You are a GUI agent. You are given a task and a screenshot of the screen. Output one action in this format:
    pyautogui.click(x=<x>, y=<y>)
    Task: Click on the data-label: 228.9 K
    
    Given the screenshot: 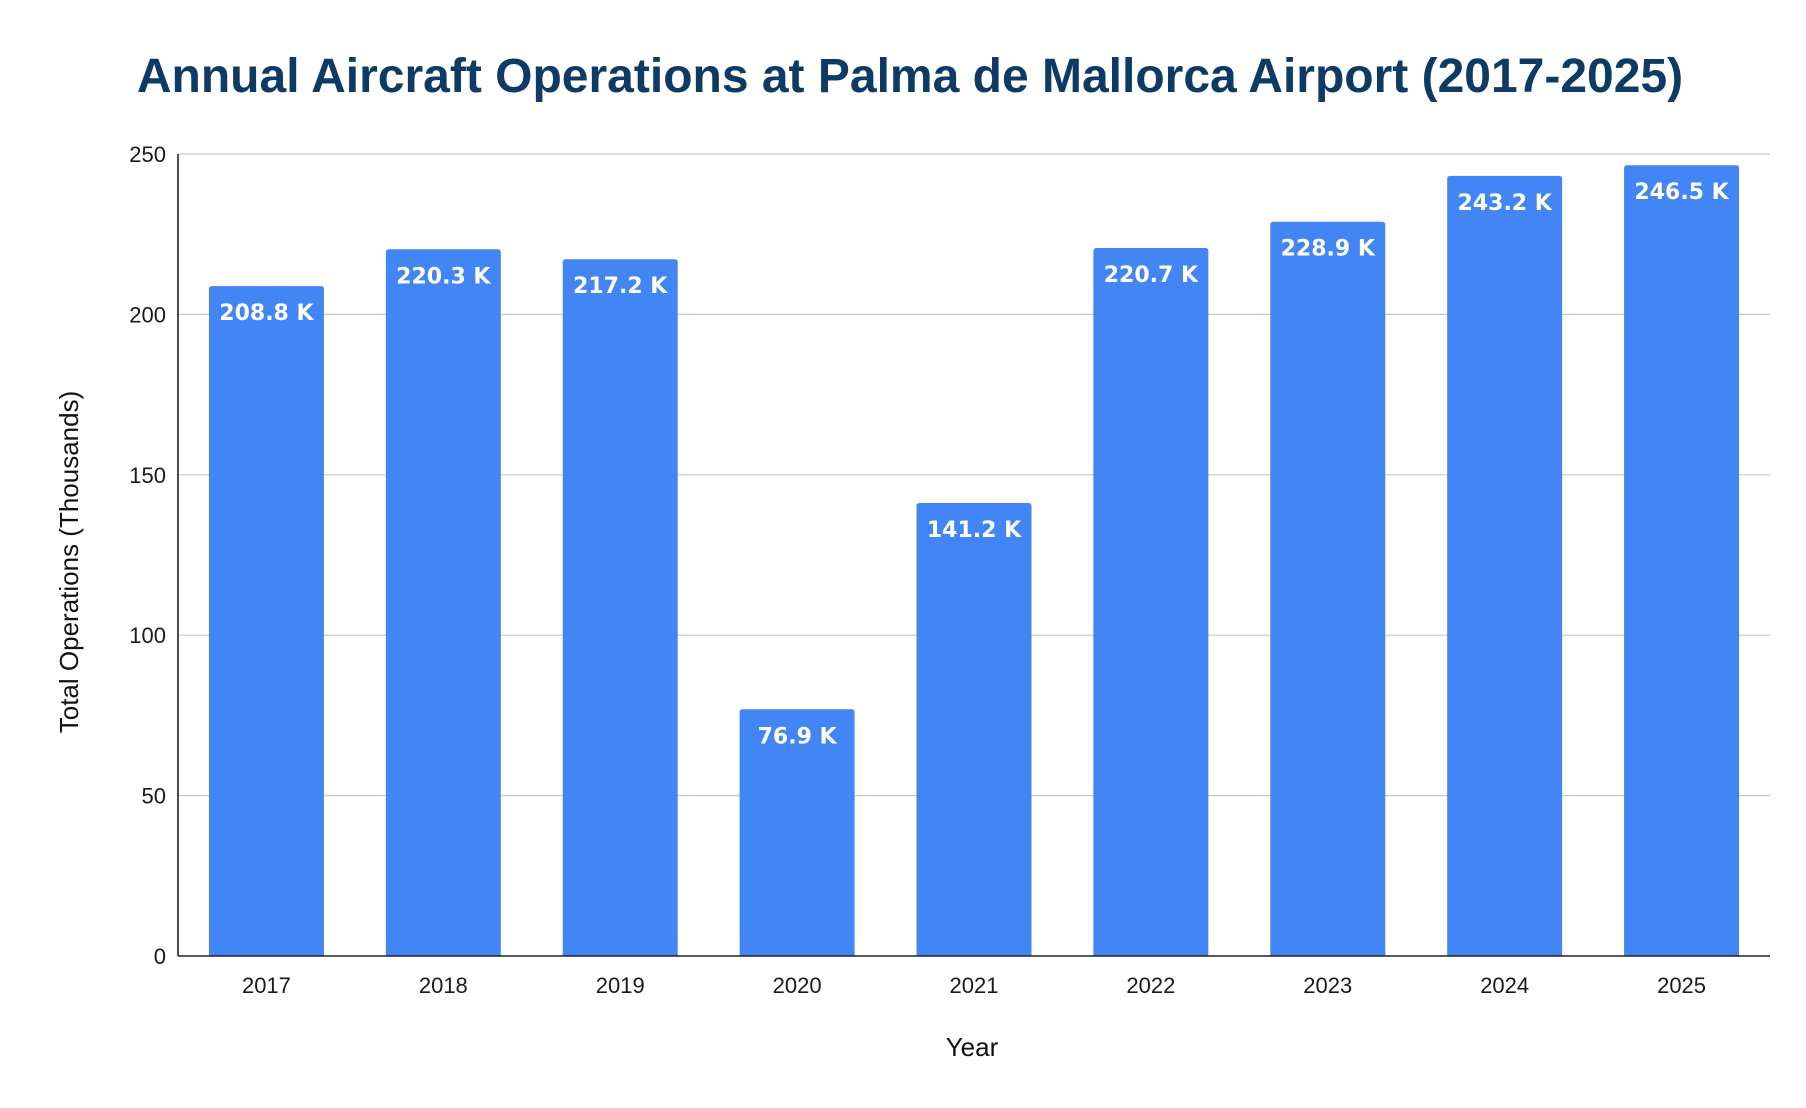 What is the action you would take?
    pyautogui.click(x=1328, y=249)
    